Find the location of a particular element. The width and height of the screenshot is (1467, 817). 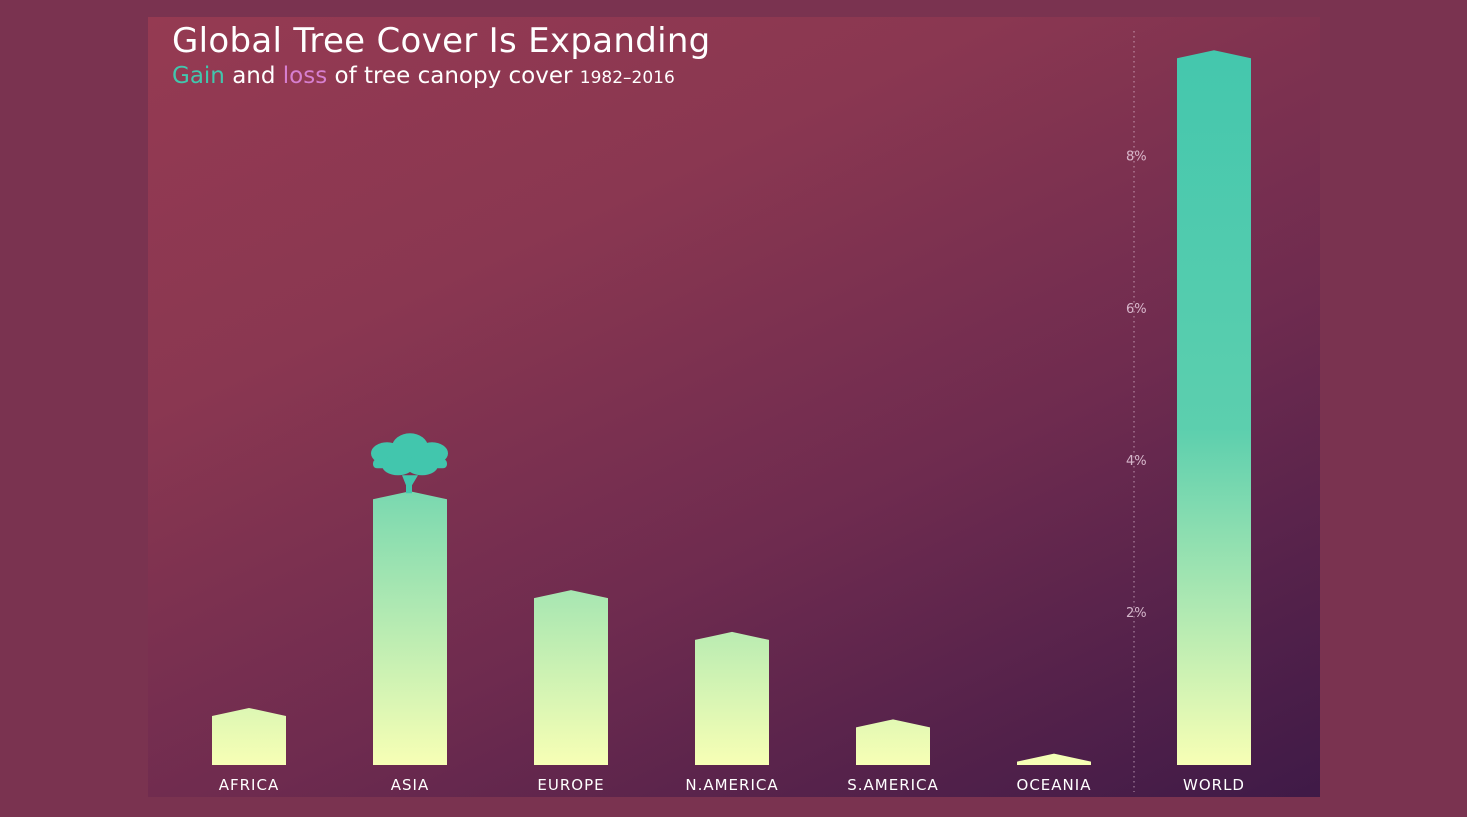

category-label: EUROPE is located at coordinates (570, 785).